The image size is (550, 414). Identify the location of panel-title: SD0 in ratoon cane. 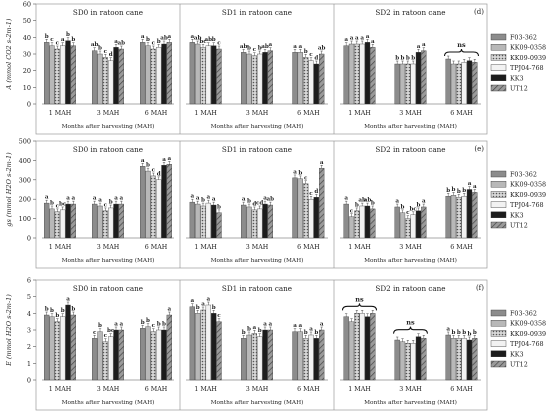
(108, 288).